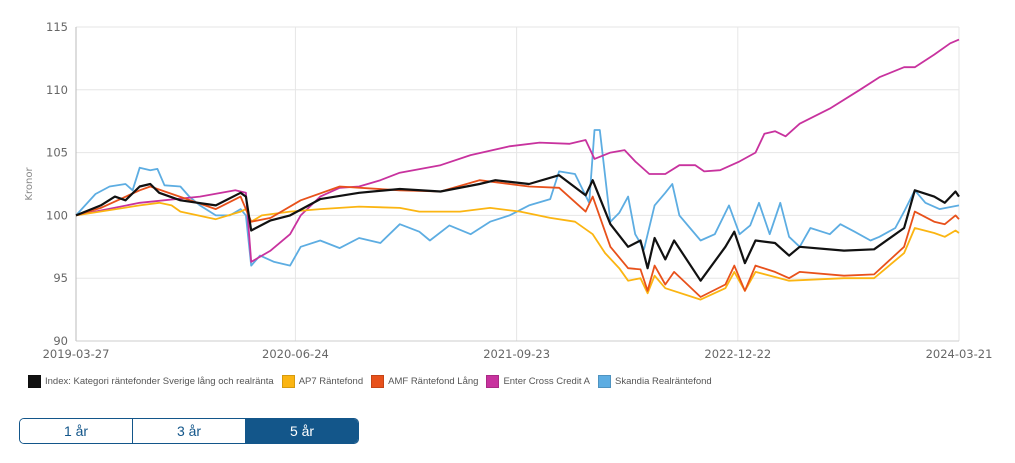 This screenshot has height=463, width=1015. Describe the element at coordinates (959, 354) in the screenshot. I see `x-tick-label: 2024-03-21` at that location.